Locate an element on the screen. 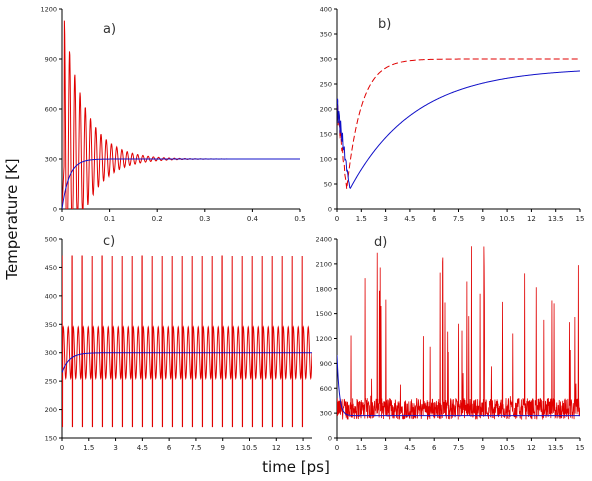 The height and width of the screenshot is (481, 592). y-tick-label: 1800 is located at coordinates (323, 289).